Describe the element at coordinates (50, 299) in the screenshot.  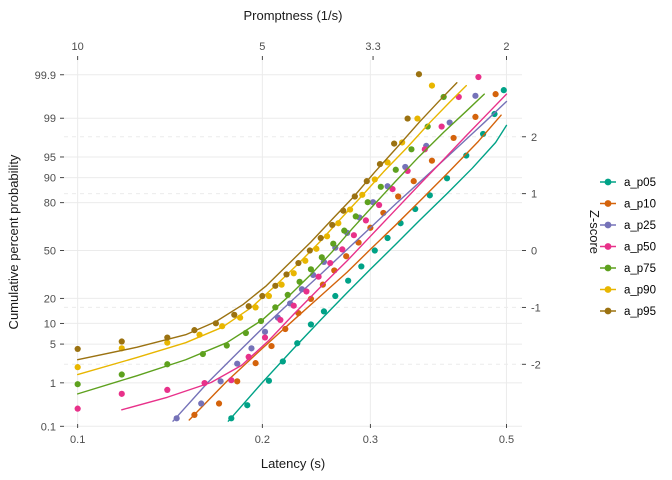
I see `y-tick-label: 20` at that location.